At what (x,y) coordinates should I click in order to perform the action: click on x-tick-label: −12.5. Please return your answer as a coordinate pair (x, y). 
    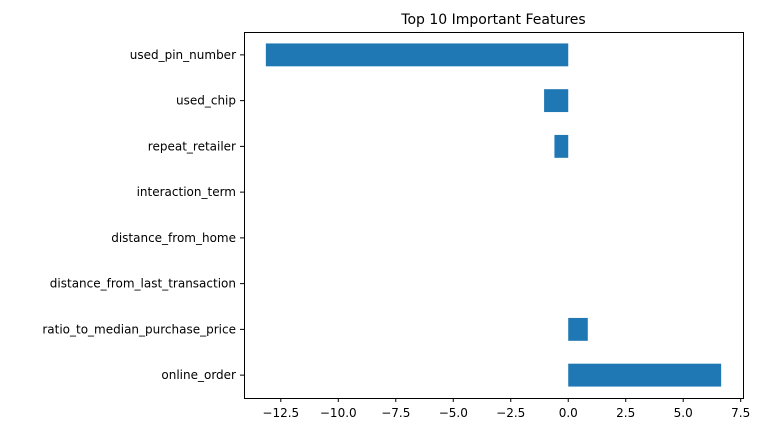
    Looking at the image, I should click on (280, 413).